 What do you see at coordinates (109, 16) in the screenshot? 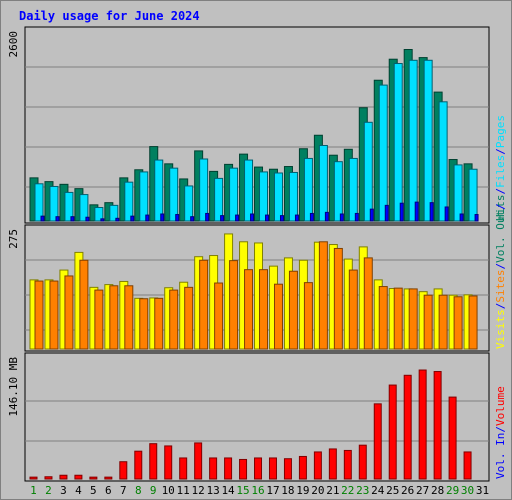
I see `chart-title: Daily usage for June 2024` at bounding box center [109, 16].